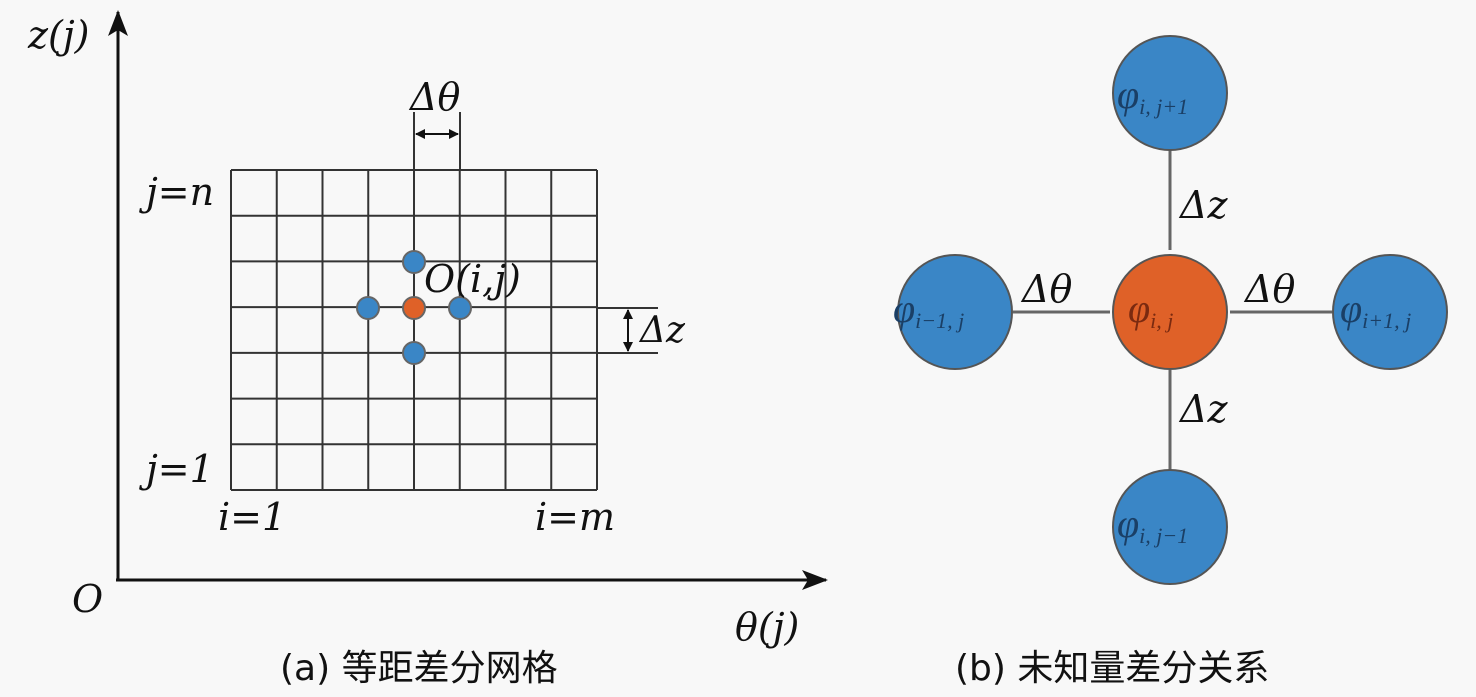 The width and height of the screenshot is (1476, 697). Describe the element at coordinates (414, 308) in the screenshot. I see `grid-point-center` at that location.